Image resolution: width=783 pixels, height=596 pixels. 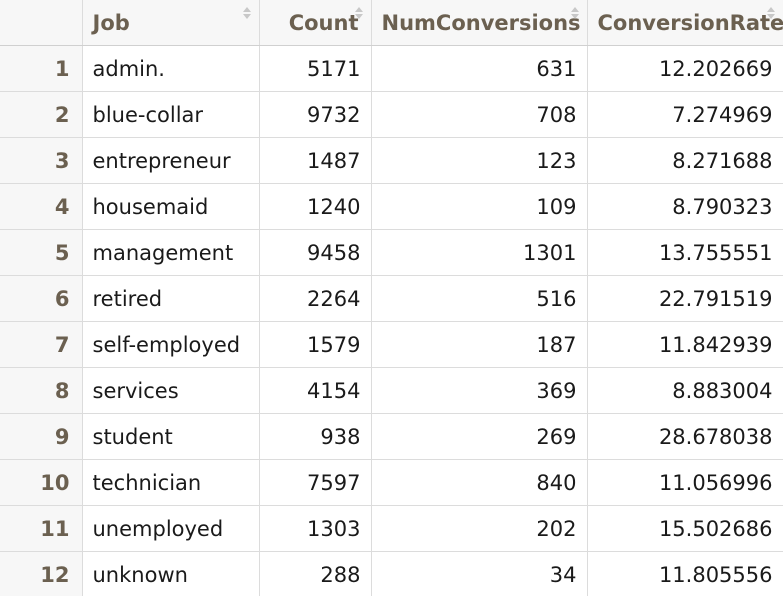 I want to click on cell-numconversions: 1301, so click(x=479, y=252).